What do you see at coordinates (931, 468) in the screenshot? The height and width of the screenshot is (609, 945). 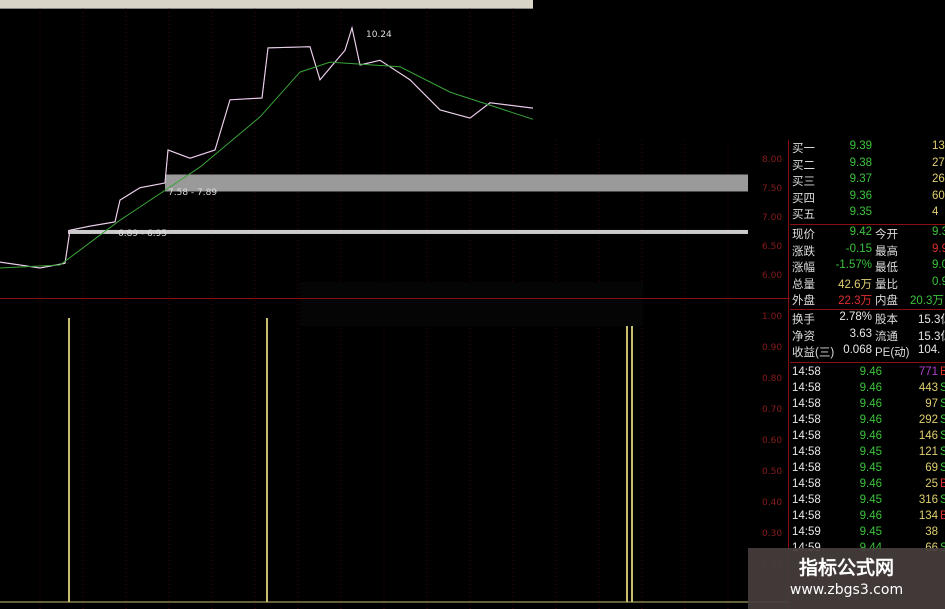 I see `tick-volume: 69` at bounding box center [931, 468].